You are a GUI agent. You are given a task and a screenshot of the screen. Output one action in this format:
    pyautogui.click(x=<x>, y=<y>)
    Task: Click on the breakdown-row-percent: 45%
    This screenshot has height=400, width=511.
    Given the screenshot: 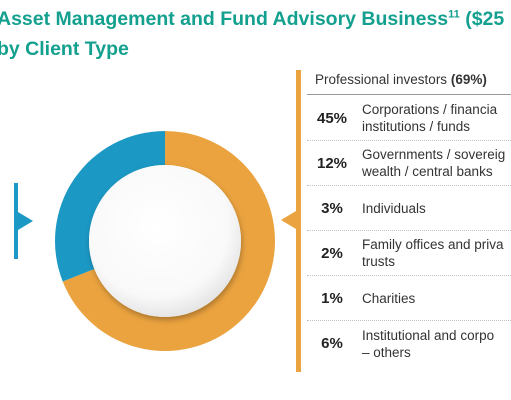 What is the action you would take?
    pyautogui.click(x=332, y=118)
    